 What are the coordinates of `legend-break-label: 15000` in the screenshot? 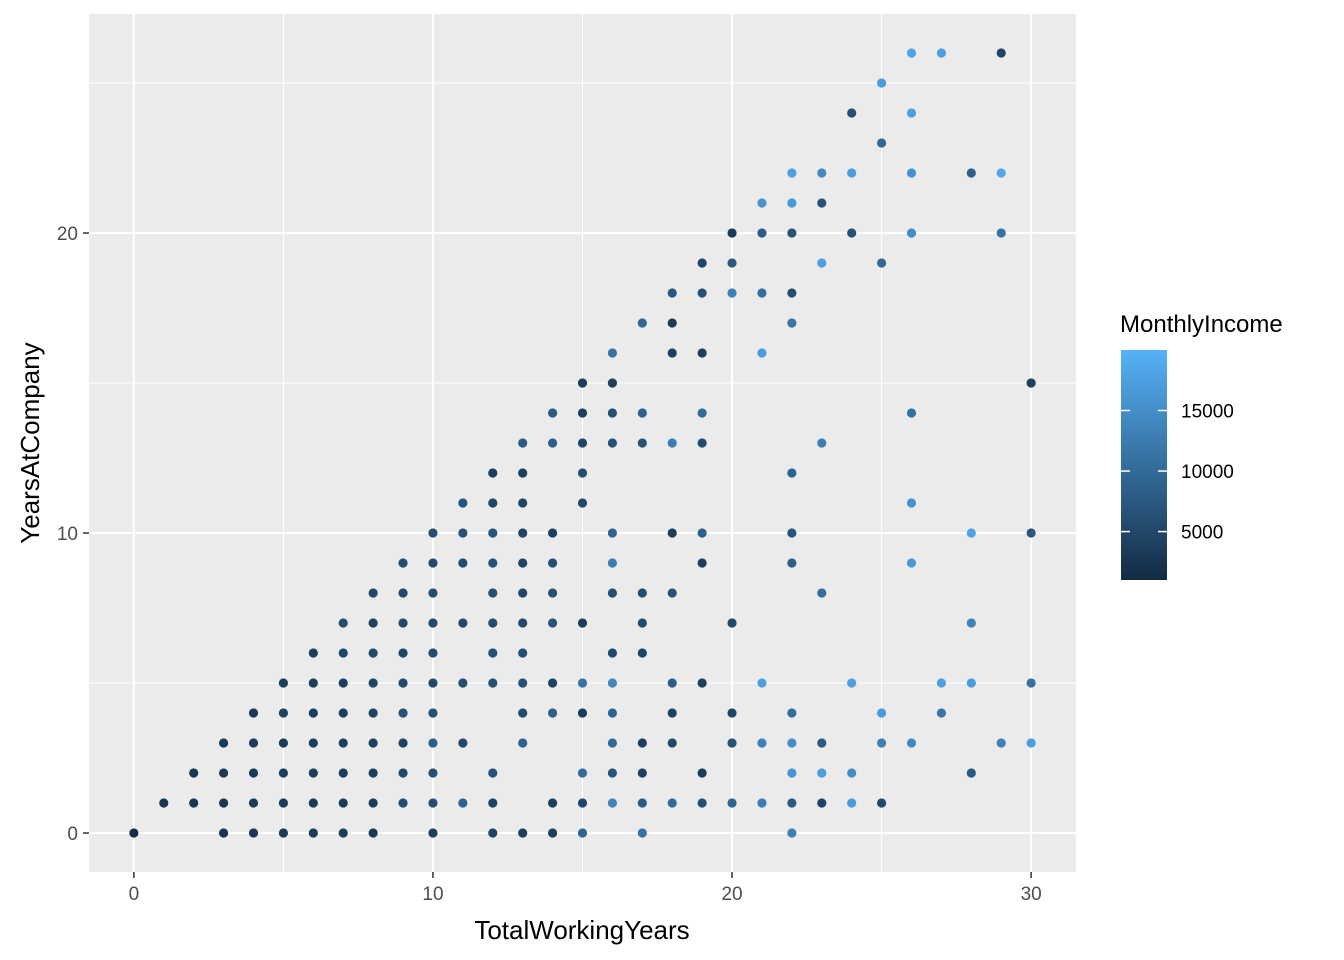 It's located at (1207, 412).